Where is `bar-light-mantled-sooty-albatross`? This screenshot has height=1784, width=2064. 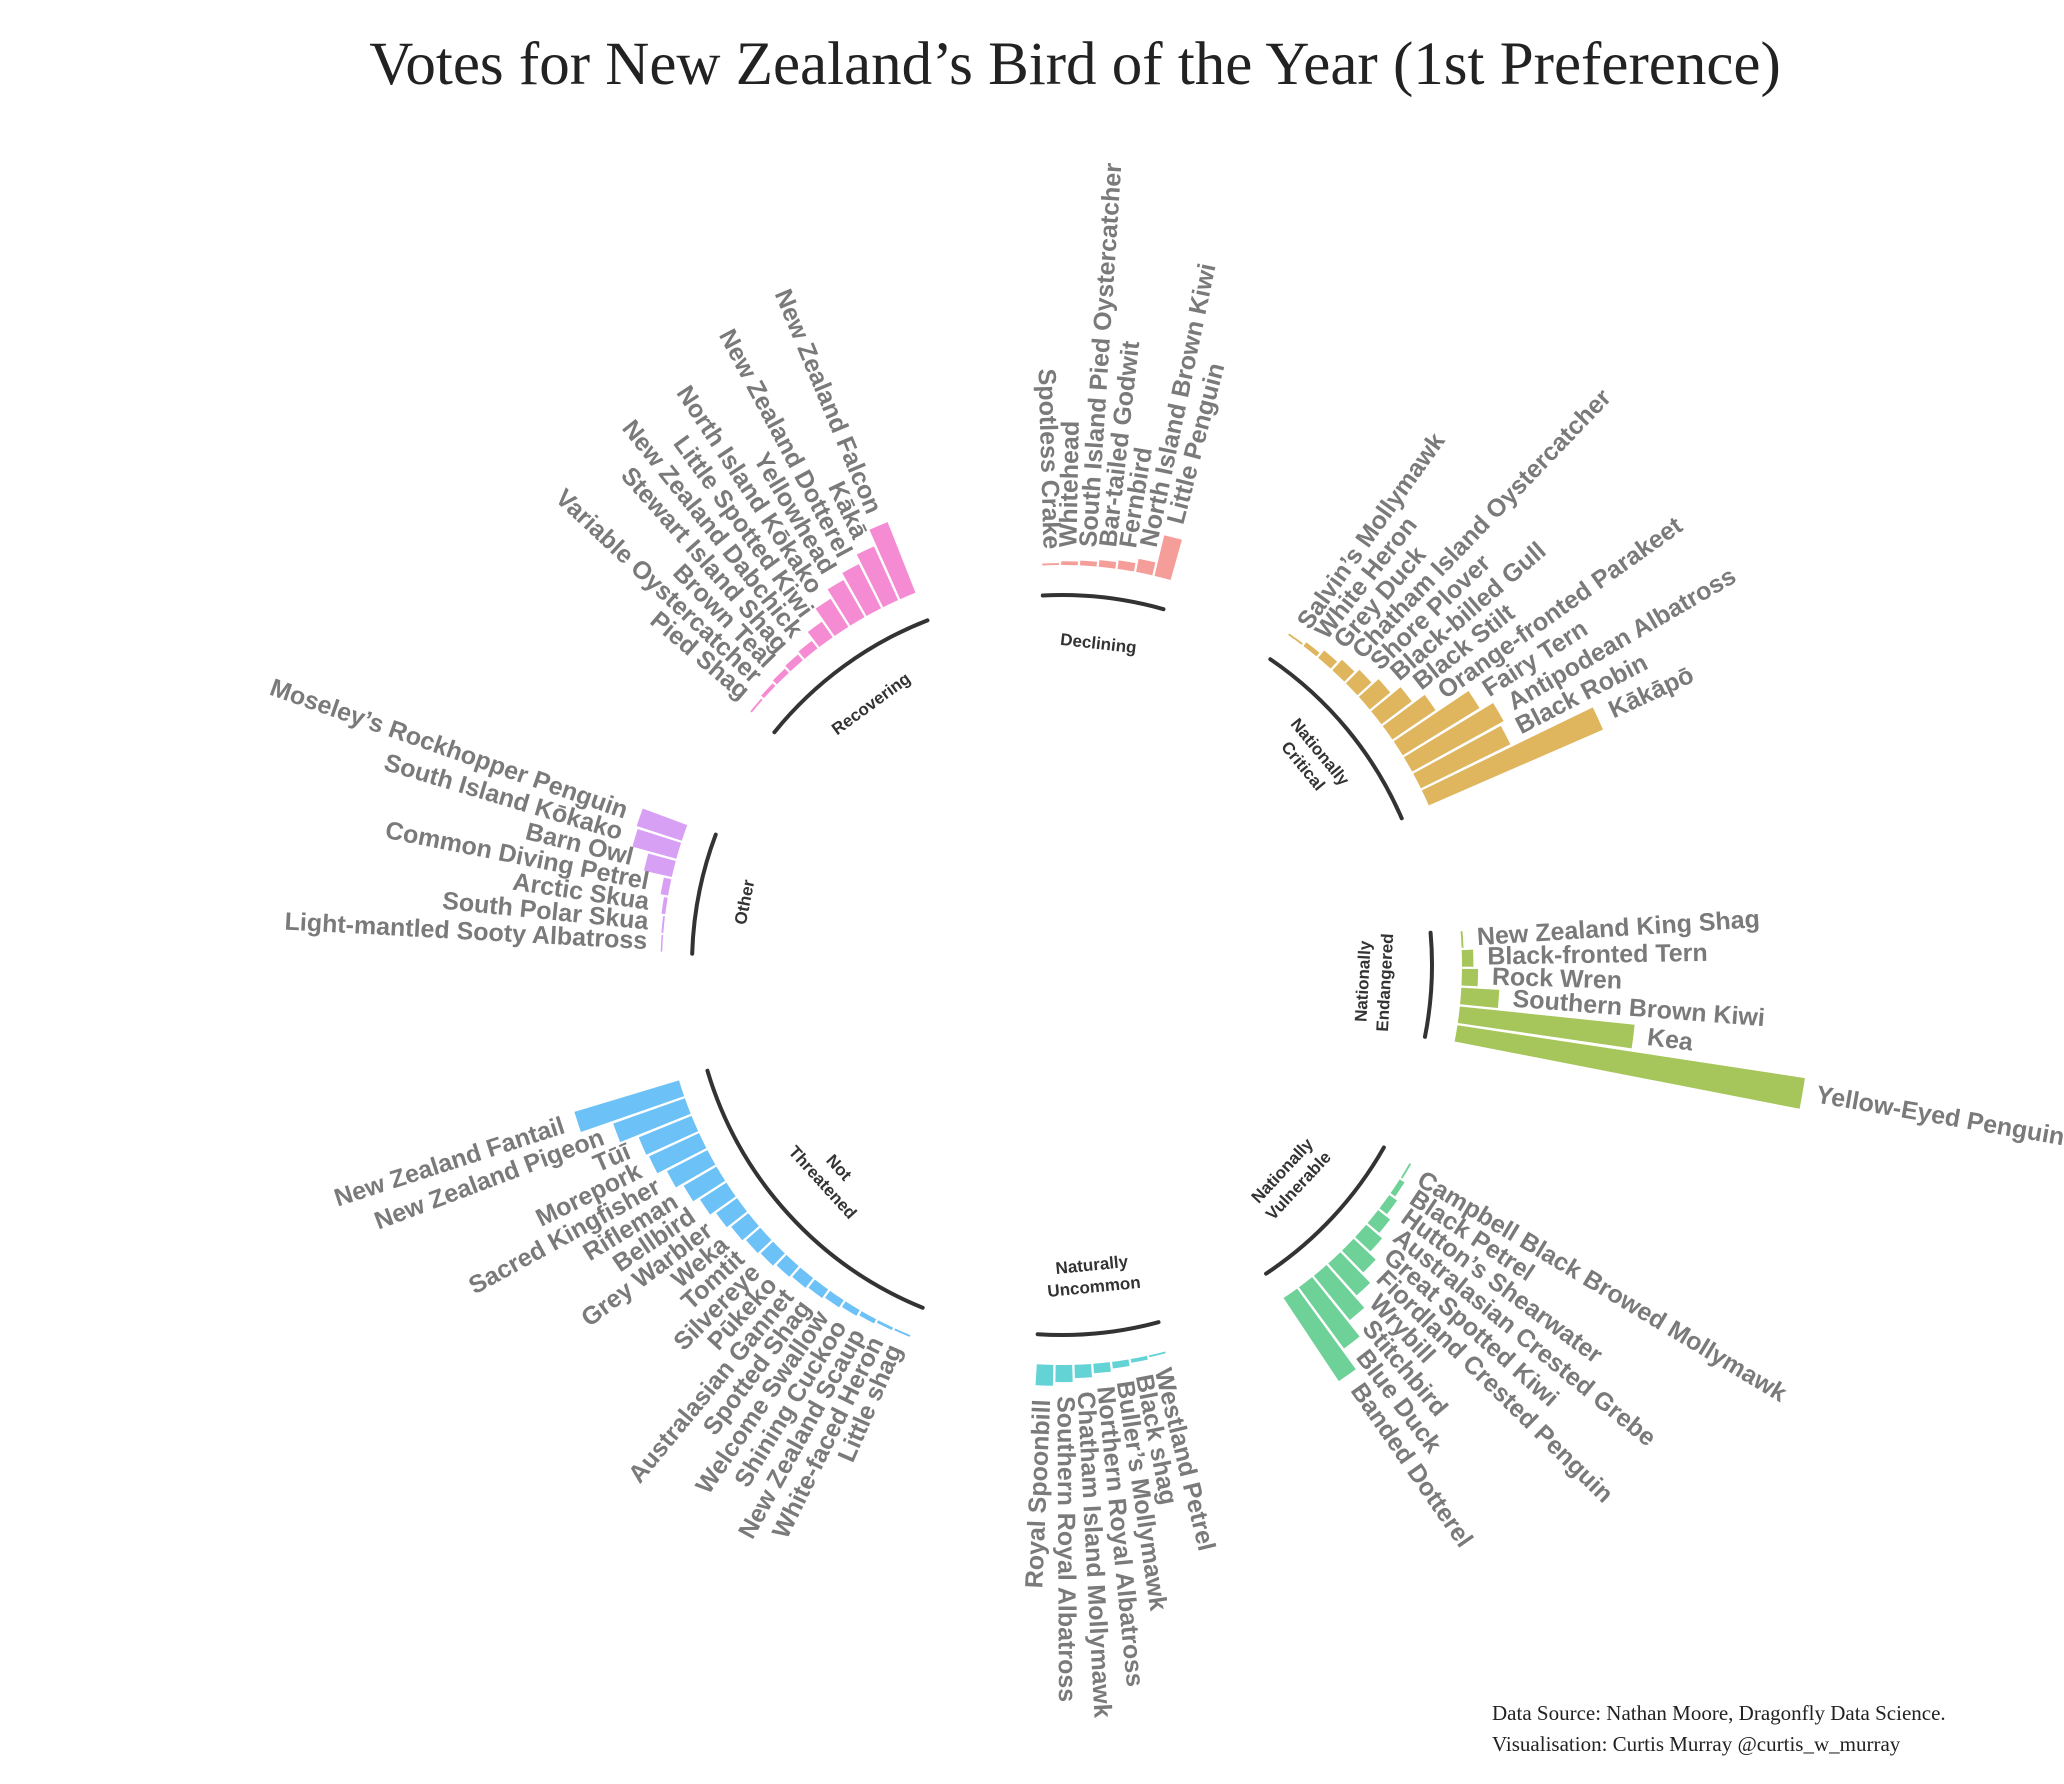
bar-light-mantled-sooty-albatross is located at coordinates (662, 943).